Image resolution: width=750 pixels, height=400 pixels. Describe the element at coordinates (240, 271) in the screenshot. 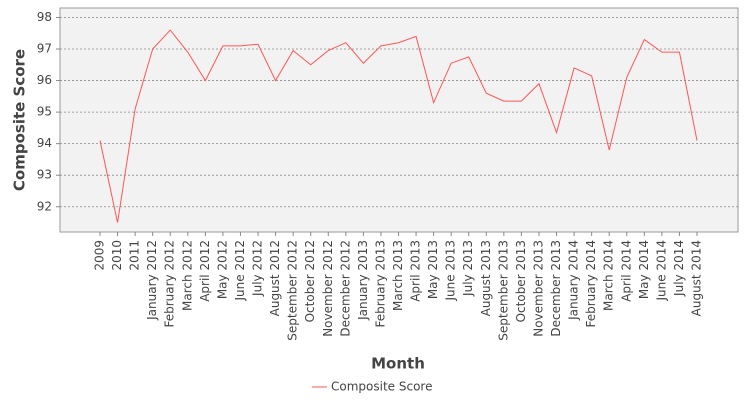

I see `x-tick-label: June 2012` at that location.